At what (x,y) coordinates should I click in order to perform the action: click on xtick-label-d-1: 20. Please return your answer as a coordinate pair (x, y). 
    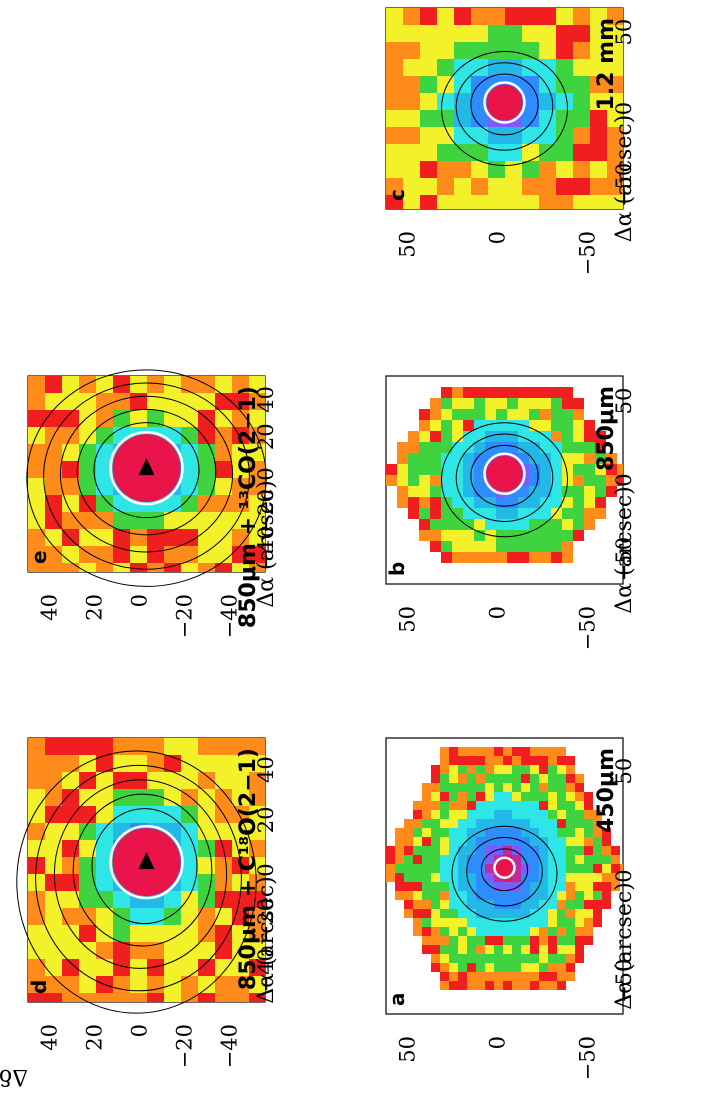
    Looking at the image, I should click on (266, 819).